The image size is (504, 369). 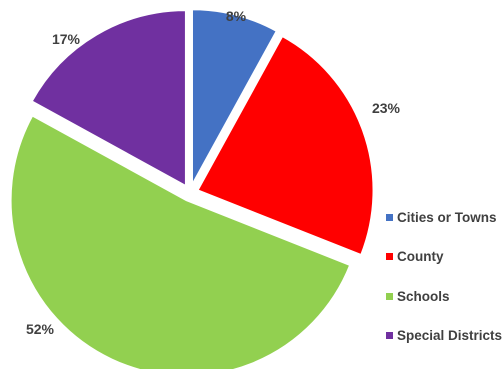 What do you see at coordinates (40, 329) in the screenshot?
I see `data-label-schools: 52%` at bounding box center [40, 329].